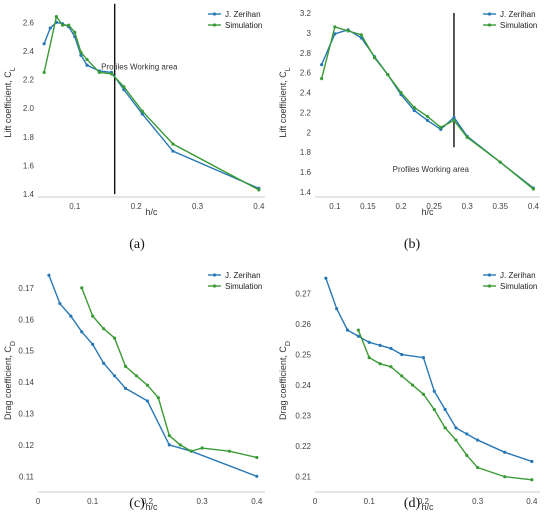  Describe the element at coordinates (303, 355) in the screenshot. I see `y-tick-label: 0.25` at that location.